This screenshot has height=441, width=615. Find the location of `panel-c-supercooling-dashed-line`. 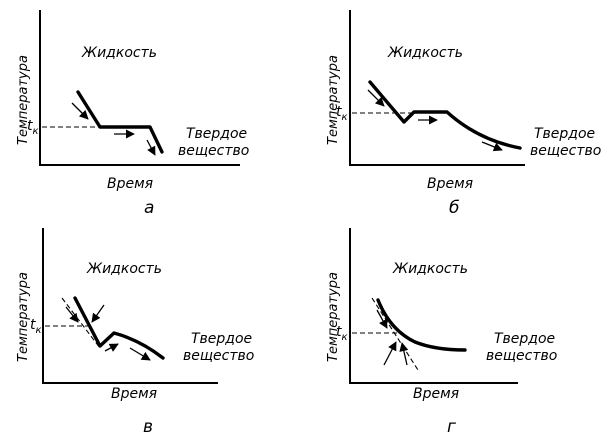

panel-c-supercooling-dashed-line is located at coordinates (81, 323).